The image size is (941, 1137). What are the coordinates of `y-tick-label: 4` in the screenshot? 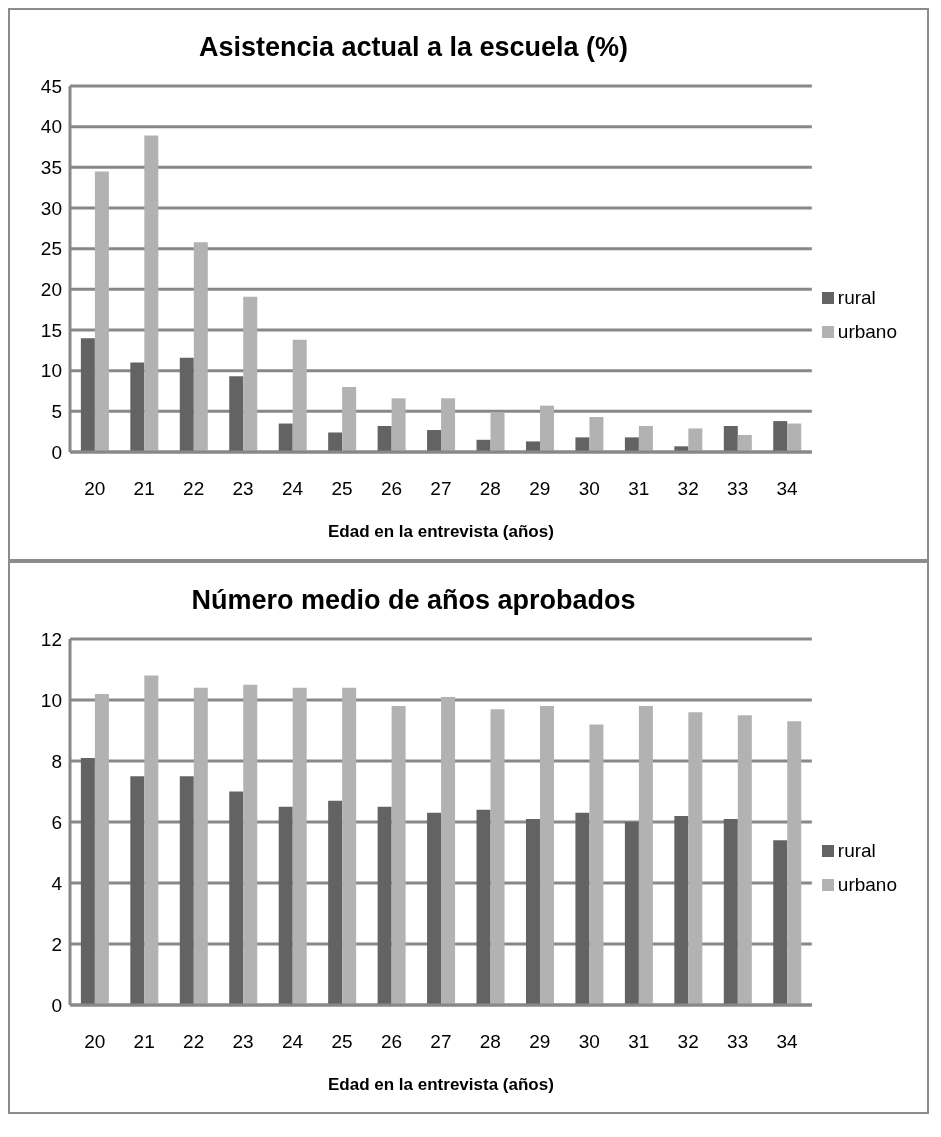 It's located at (57, 883).